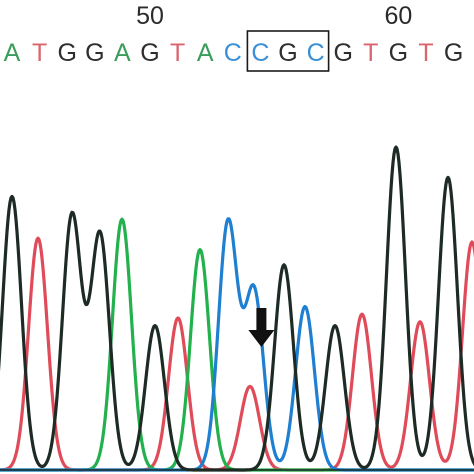  What do you see at coordinates (274, 16) in the screenshot?
I see `position-labels: 50 60` at bounding box center [274, 16].